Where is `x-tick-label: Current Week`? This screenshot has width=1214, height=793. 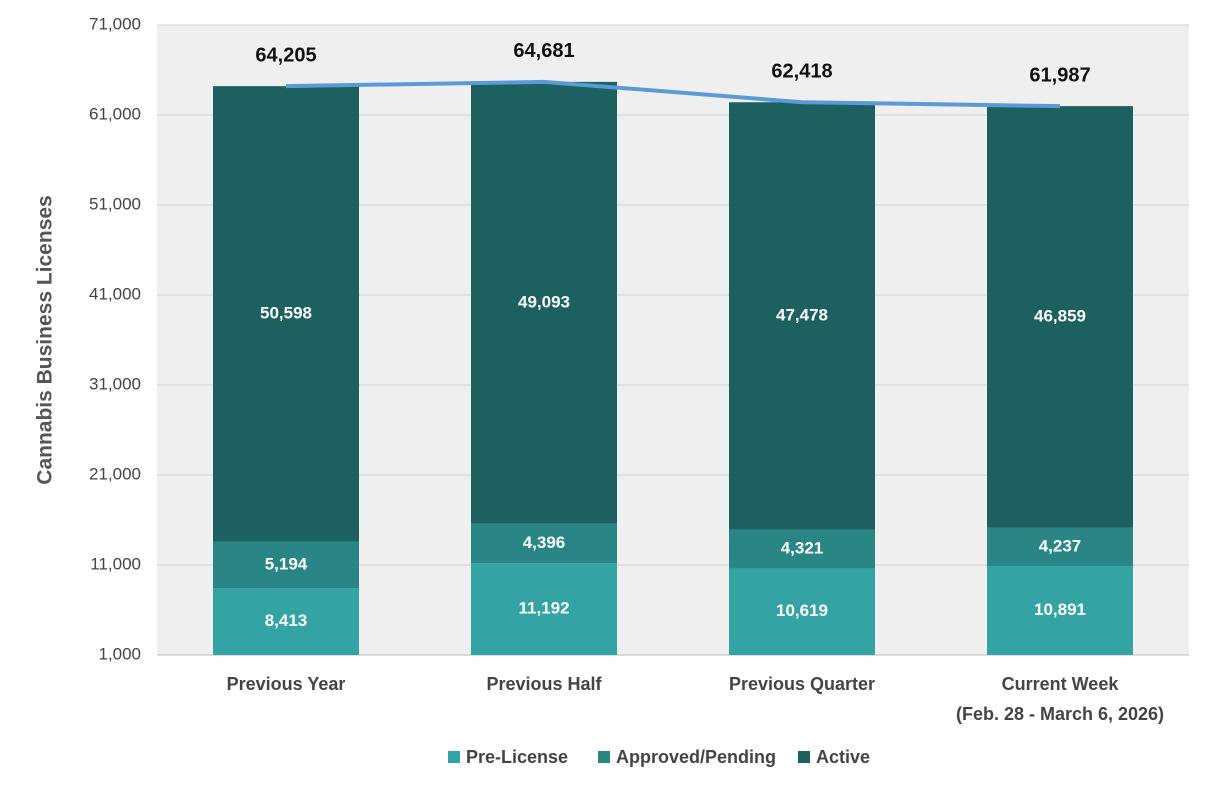 x-tick-label: Current Week is located at coordinates (1061, 684).